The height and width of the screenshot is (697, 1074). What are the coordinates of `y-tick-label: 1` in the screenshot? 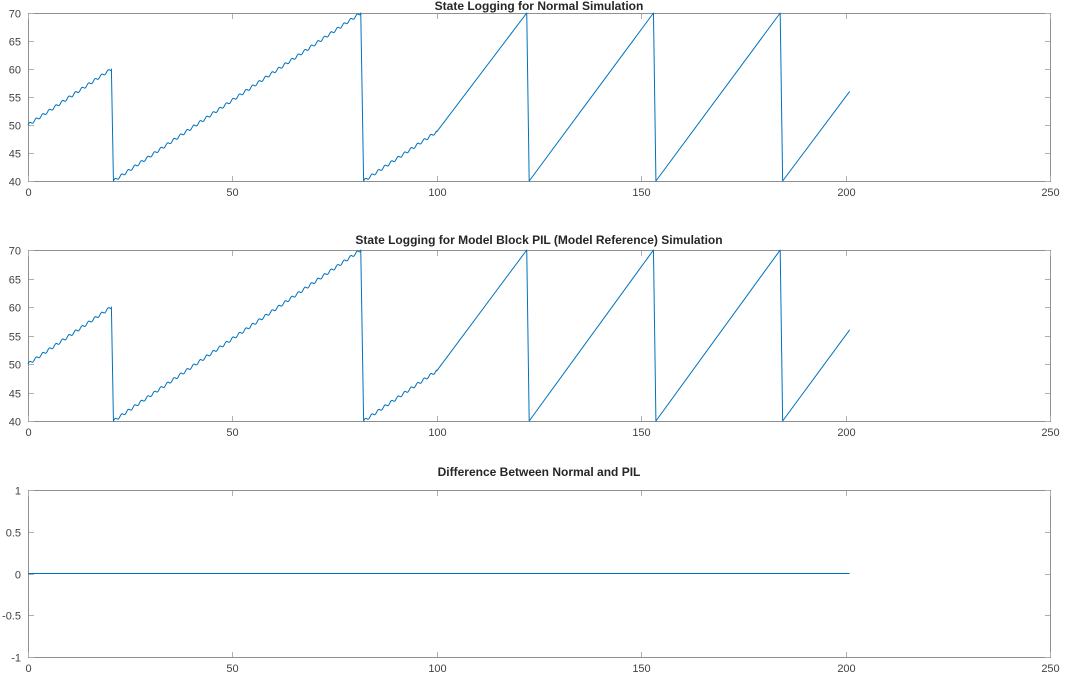 It's located at (18, 492).